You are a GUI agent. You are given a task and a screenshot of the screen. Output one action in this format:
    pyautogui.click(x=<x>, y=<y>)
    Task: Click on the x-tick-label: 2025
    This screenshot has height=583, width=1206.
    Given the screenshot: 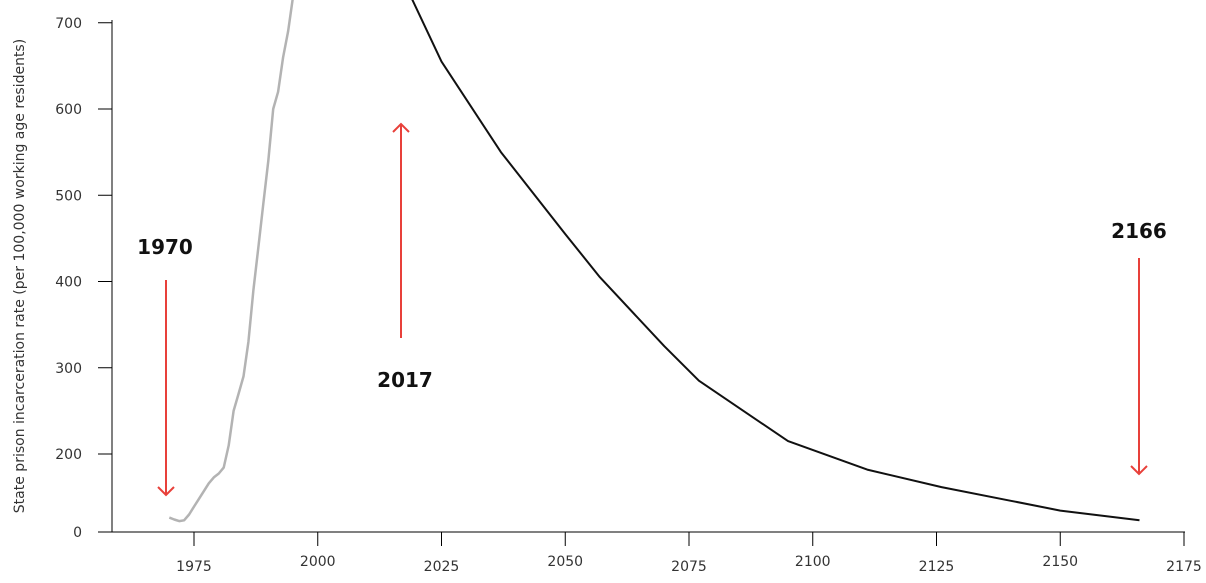 What is the action you would take?
    pyautogui.click(x=442, y=567)
    